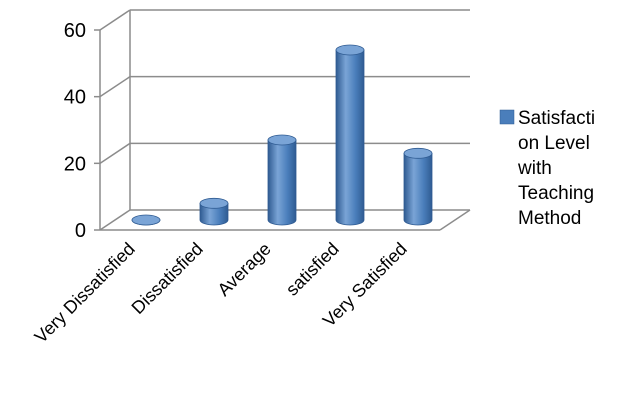  Describe the element at coordinates (312, 269) in the screenshot. I see `x-tick-label: satisfied` at that location.